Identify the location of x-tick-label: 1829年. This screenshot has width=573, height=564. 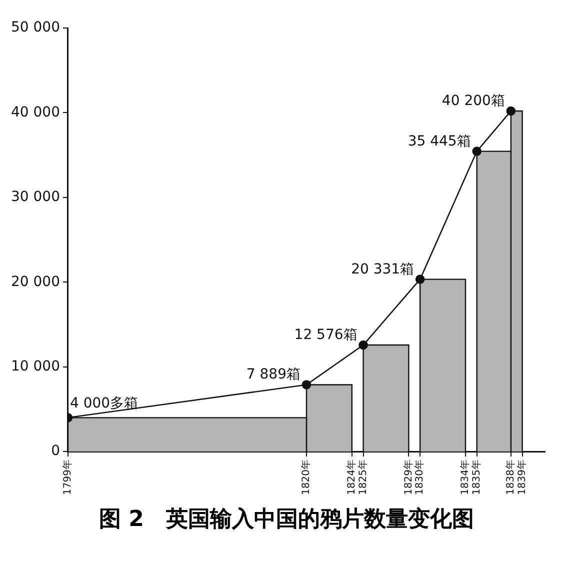
(408, 478).